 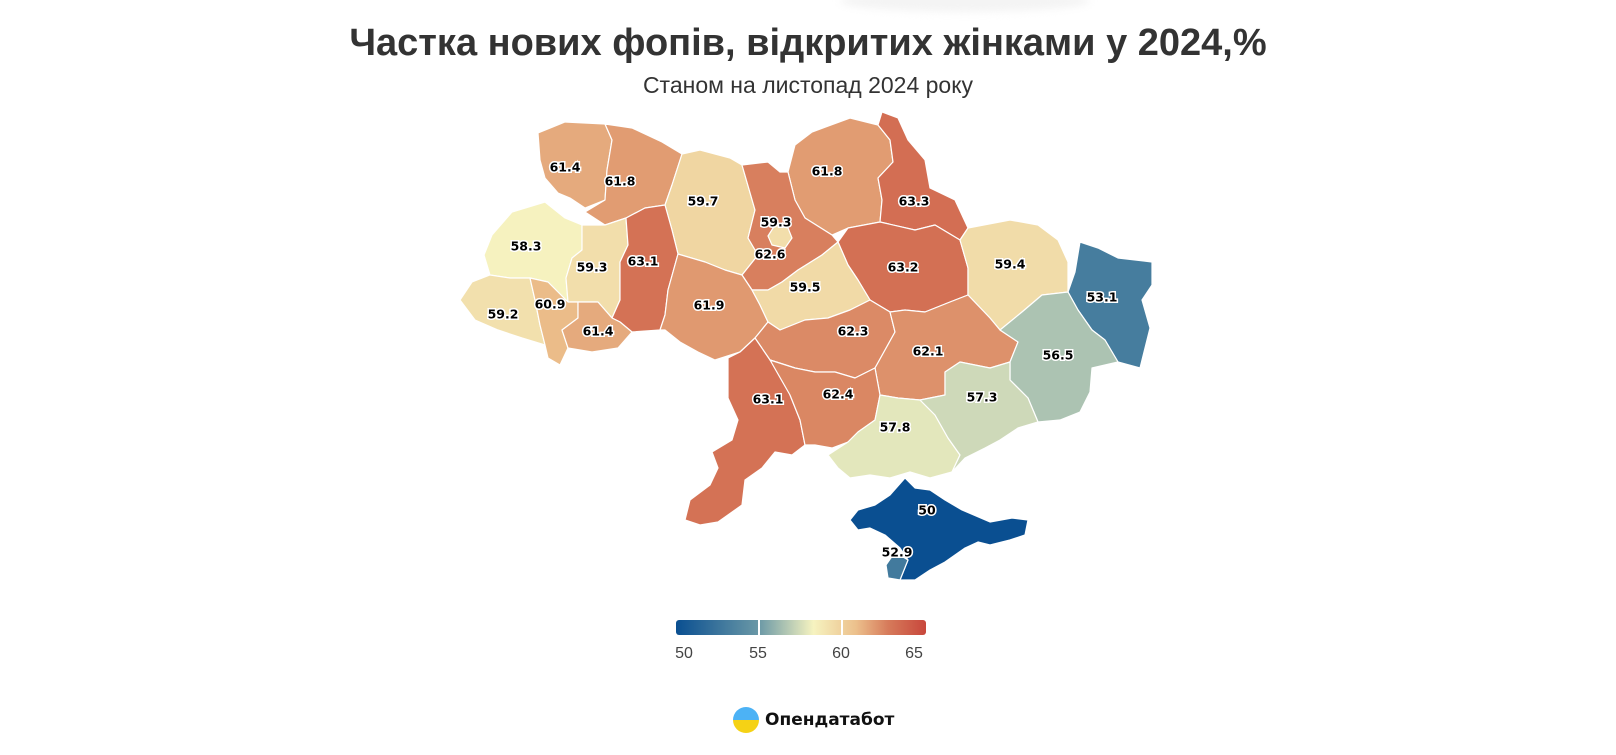 I want to click on region-value-label: 52.9, so click(x=897, y=552).